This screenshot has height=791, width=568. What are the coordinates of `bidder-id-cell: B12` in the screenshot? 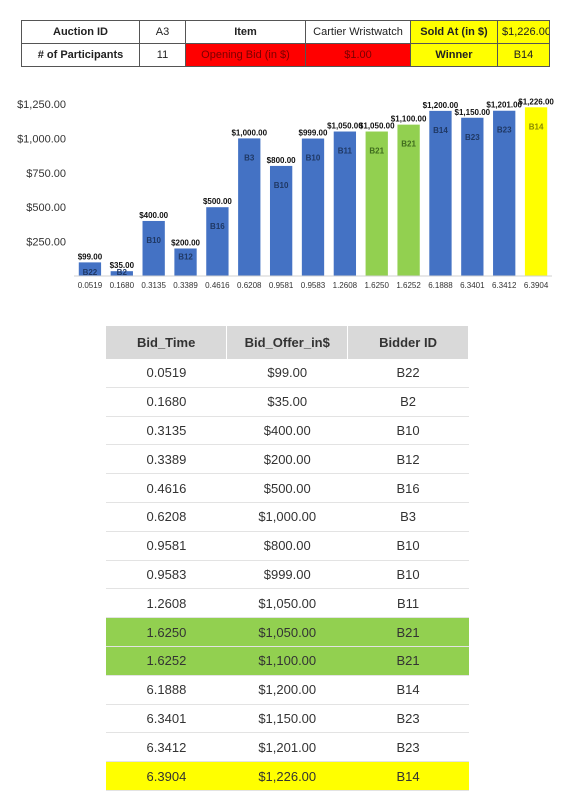 It's located at (408, 459).